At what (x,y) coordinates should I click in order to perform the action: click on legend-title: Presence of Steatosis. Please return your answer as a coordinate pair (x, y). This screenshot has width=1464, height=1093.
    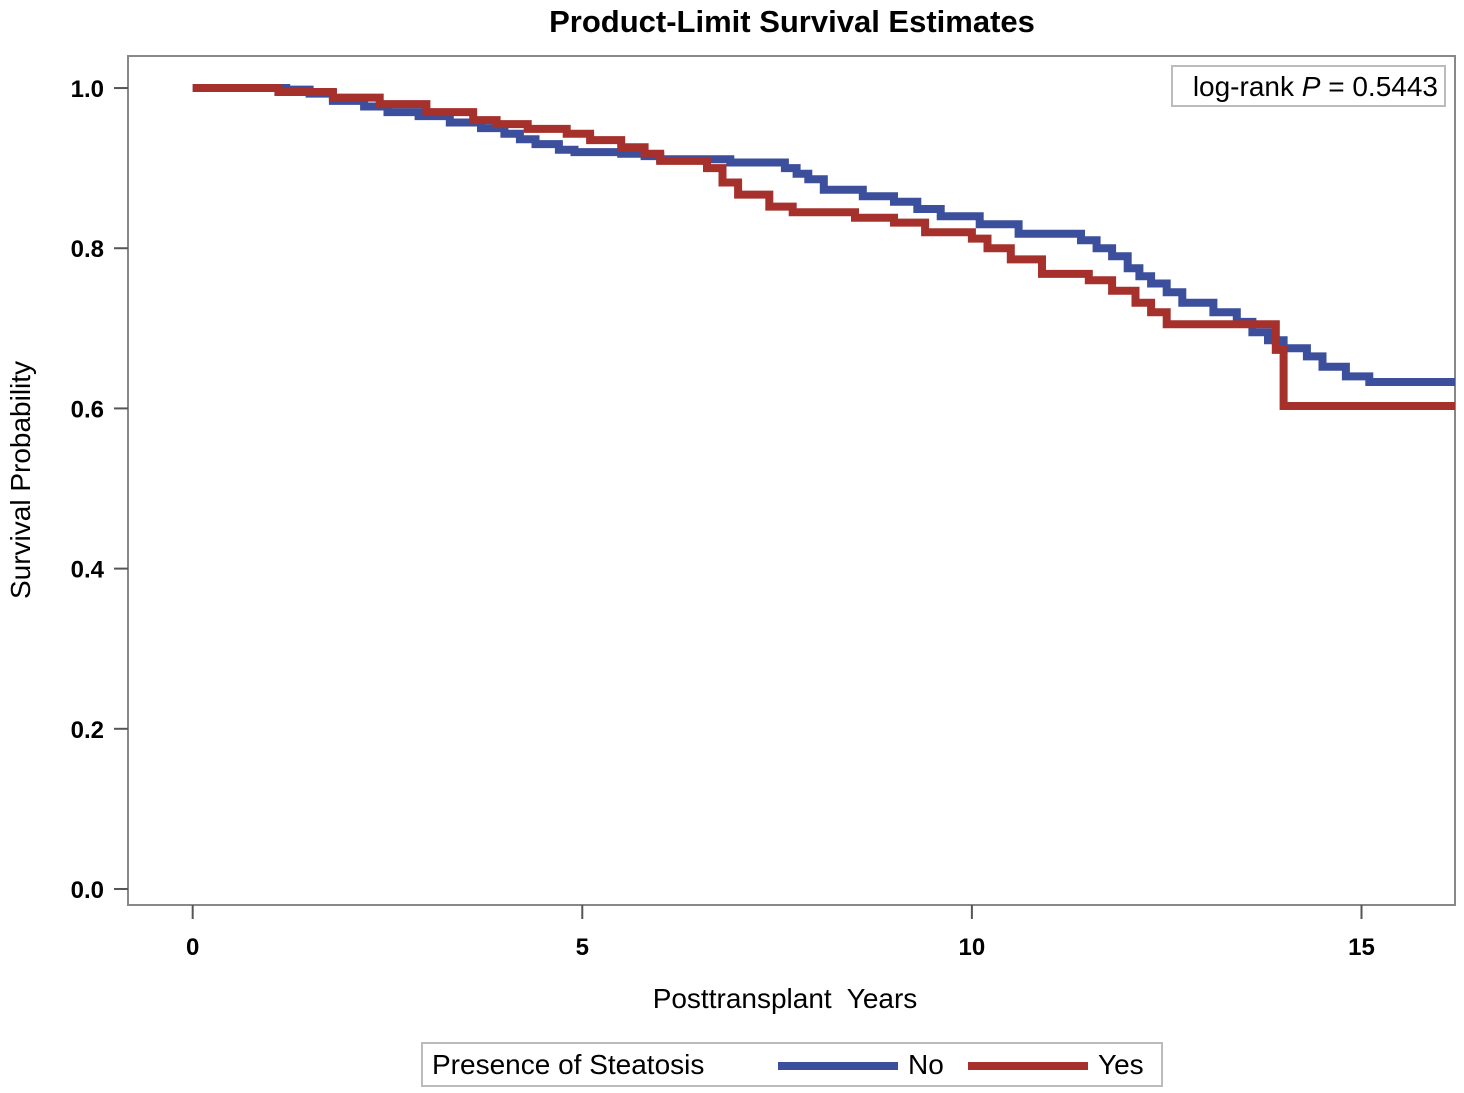
    Looking at the image, I should click on (568, 1064).